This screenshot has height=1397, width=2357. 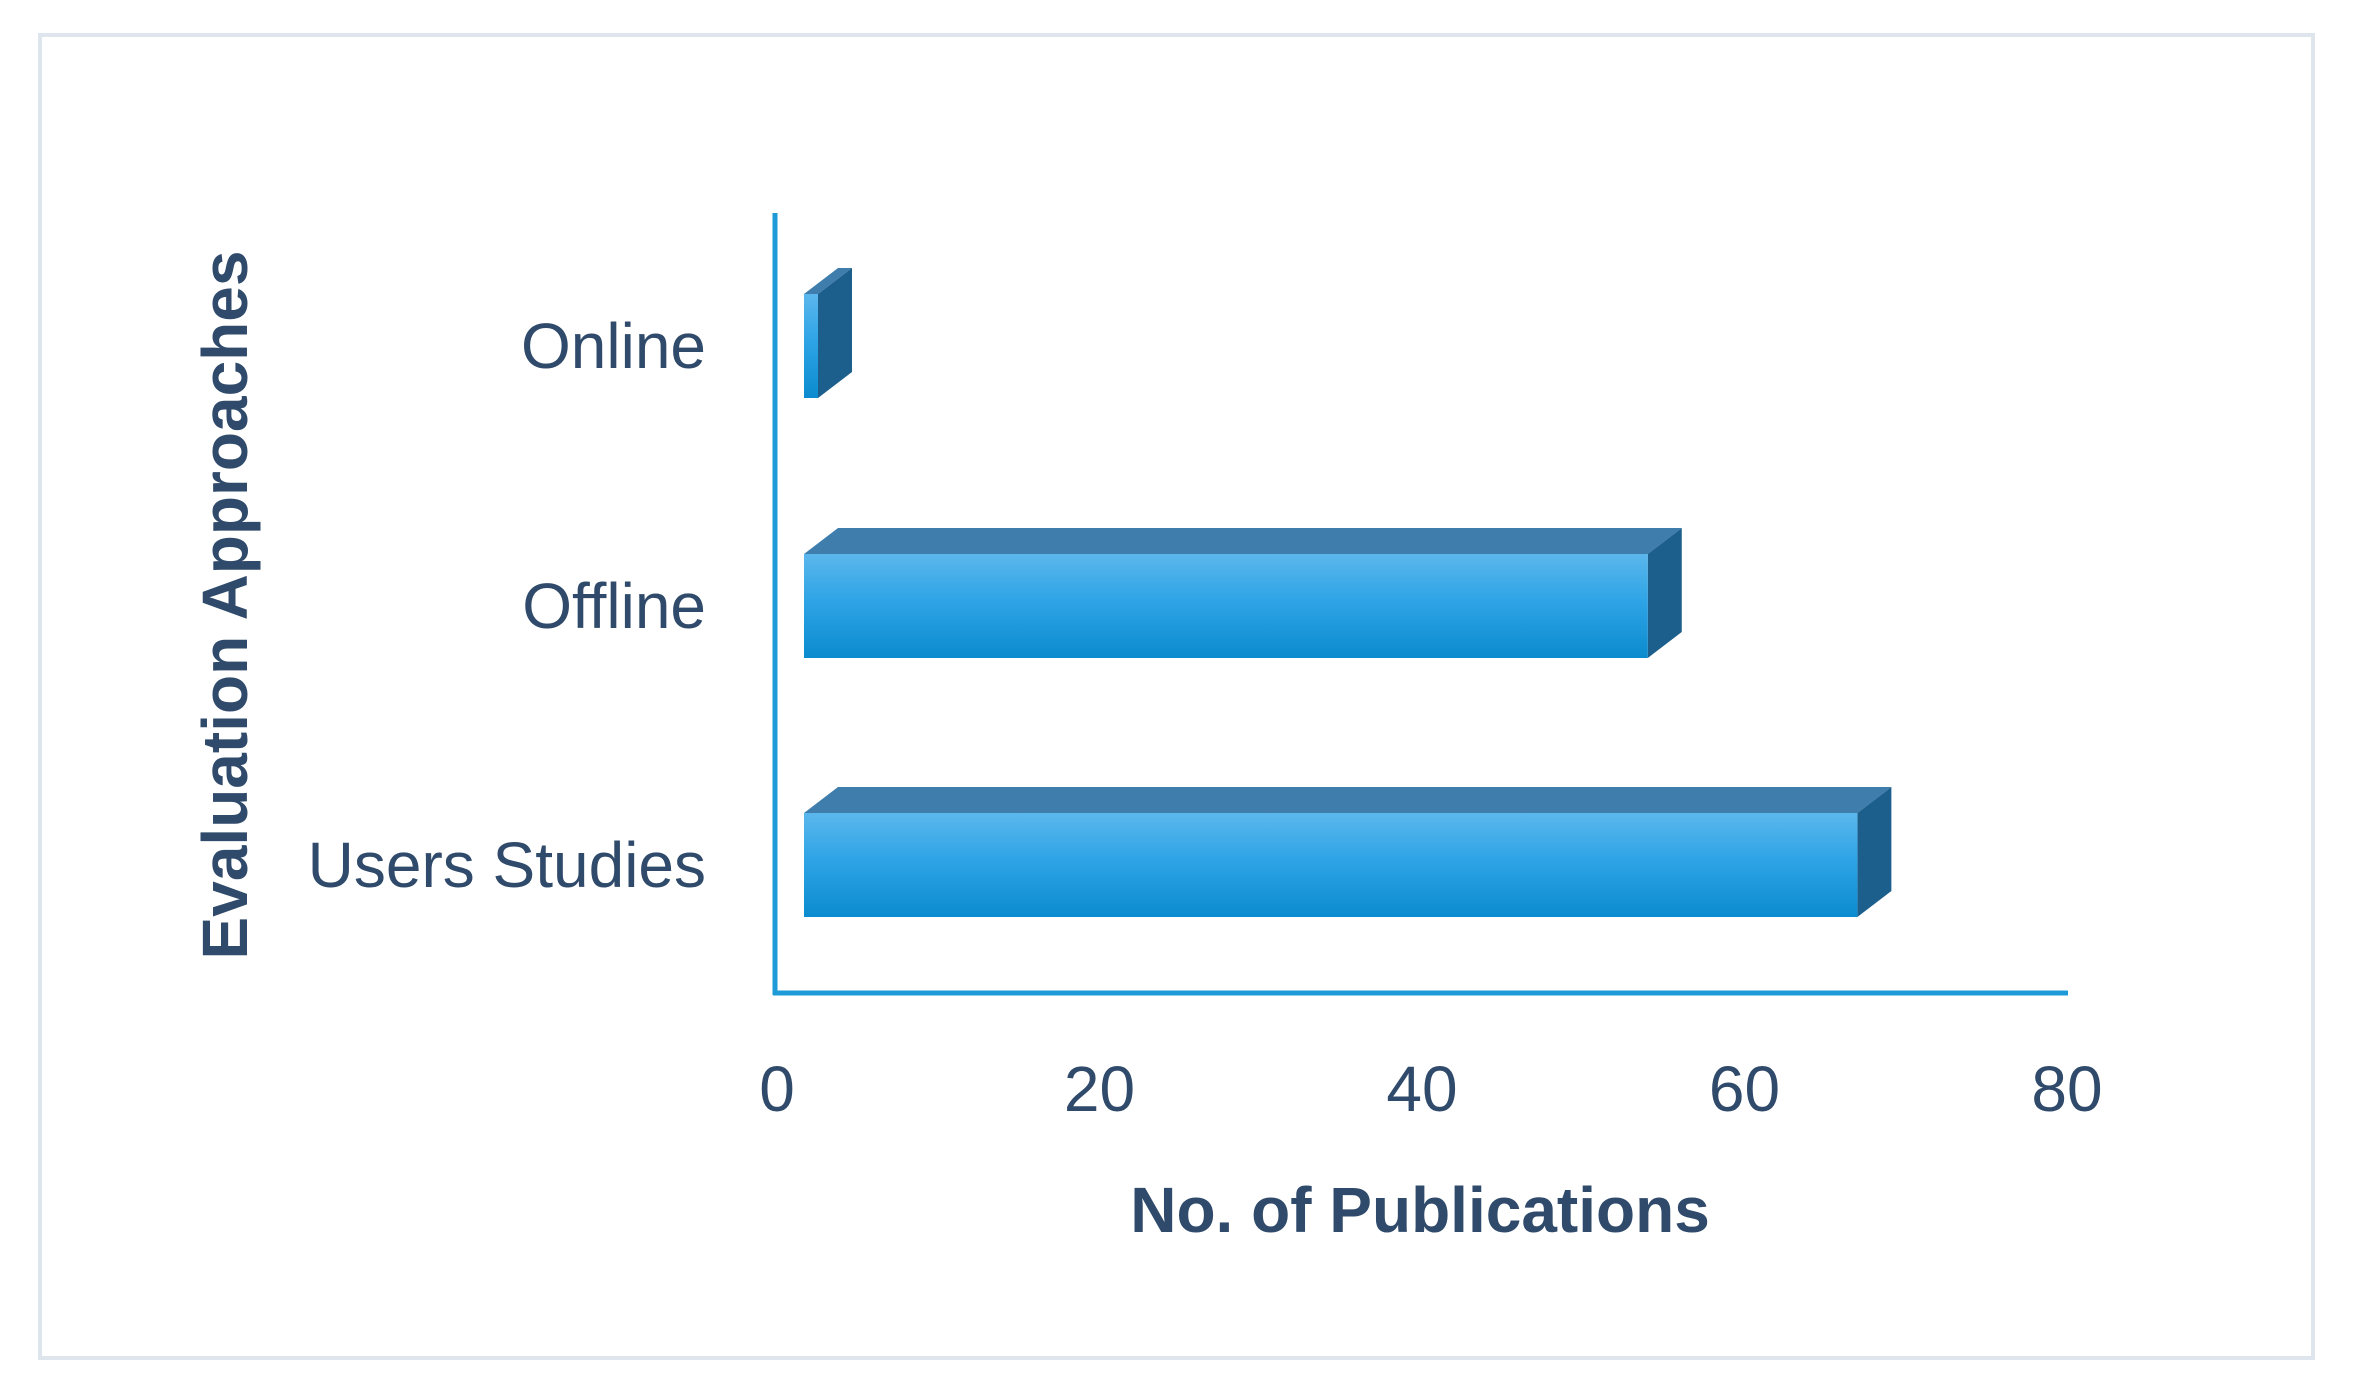 What do you see at coordinates (777, 1089) in the screenshot?
I see `x-tick-label: 0` at bounding box center [777, 1089].